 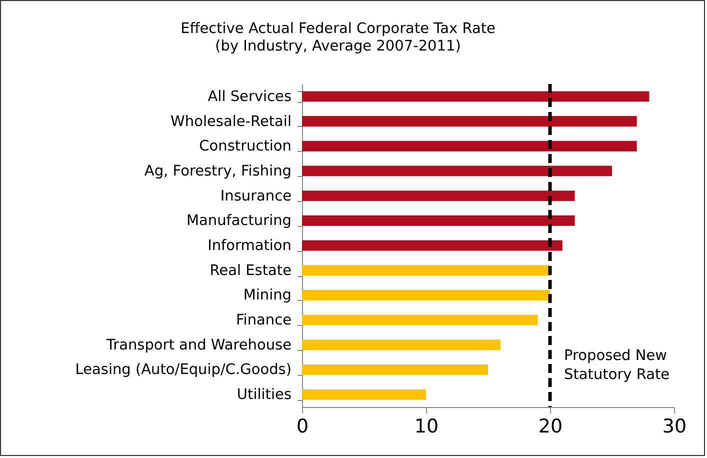 What do you see at coordinates (550, 427) in the screenshot?
I see `x-tick-label: 20` at bounding box center [550, 427].